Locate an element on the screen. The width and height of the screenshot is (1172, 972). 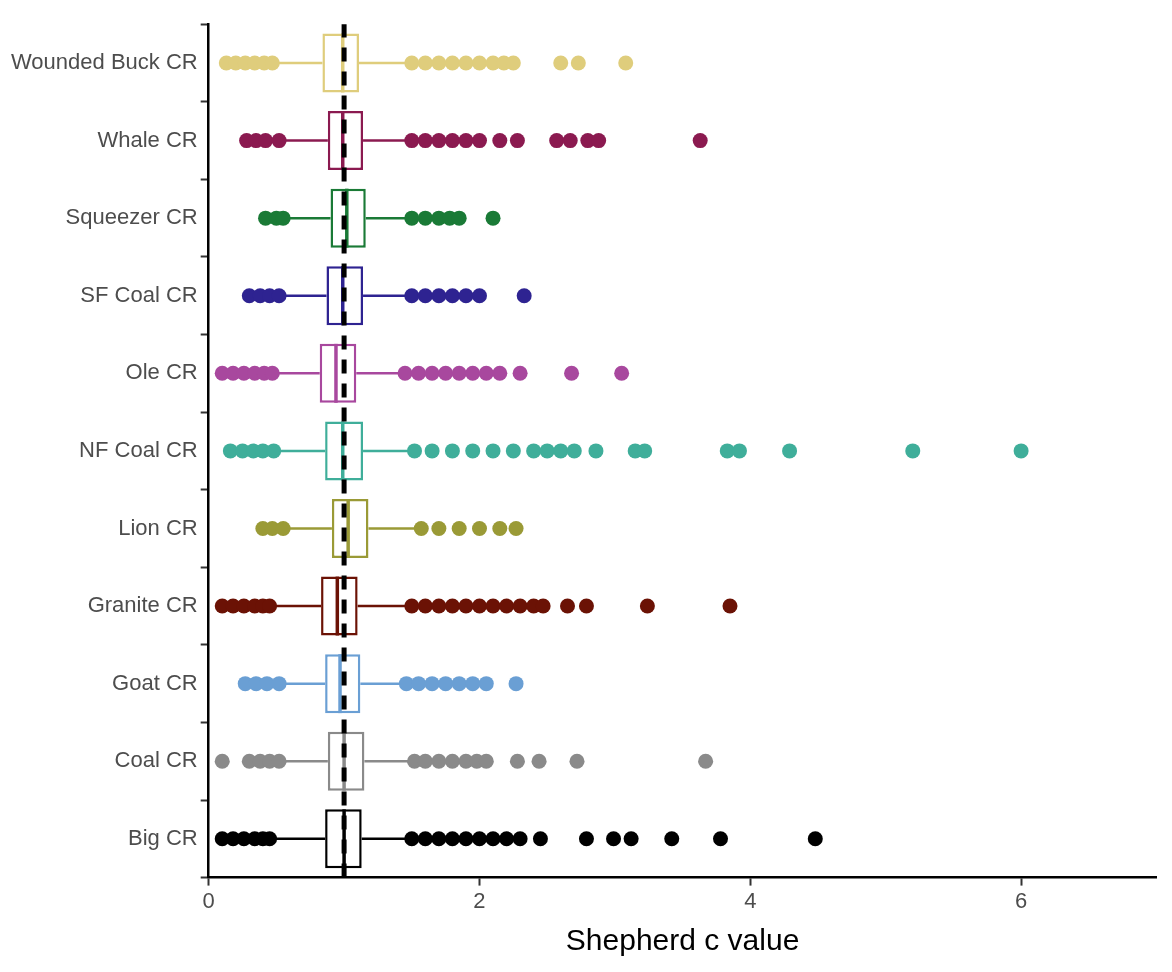
y-tick-label: Wounded Buck CR is located at coordinates (104, 62).